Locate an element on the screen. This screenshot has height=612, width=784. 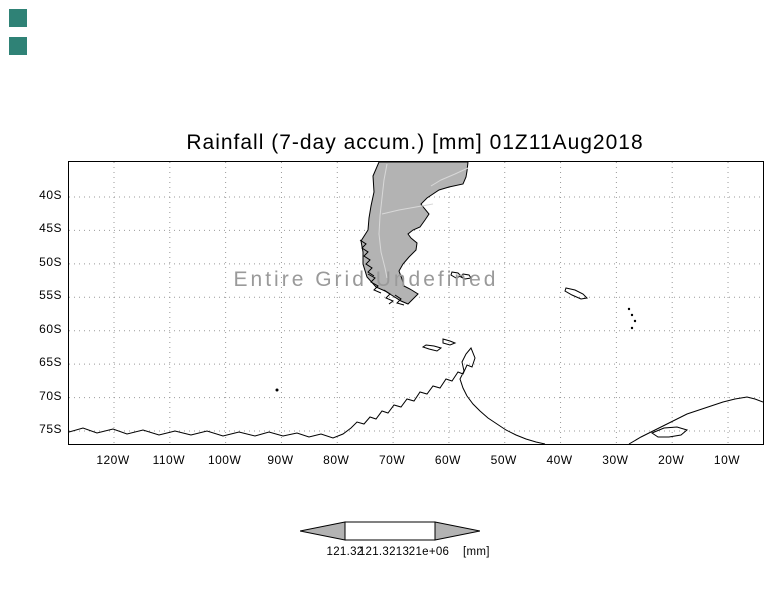
lon-tick-label: 90W is located at coordinates (280, 460).